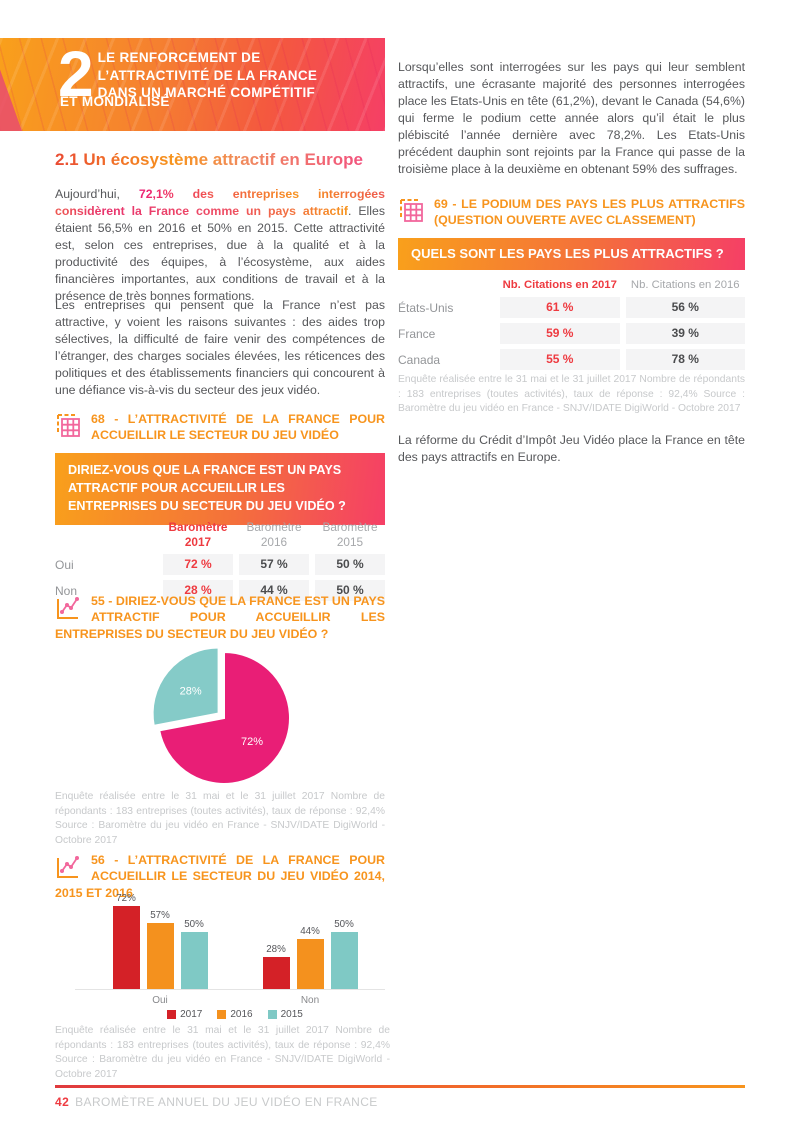 This screenshot has height=1131, width=800. I want to click on legend-label: 2017, so click(191, 1014).